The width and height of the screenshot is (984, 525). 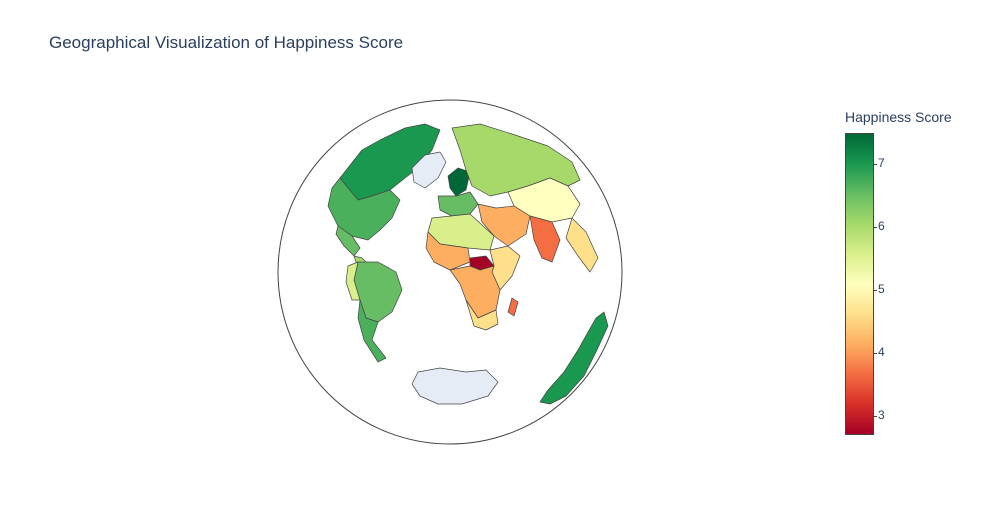 What do you see at coordinates (448, 251) in the screenshot?
I see `region-west-africa` at bounding box center [448, 251].